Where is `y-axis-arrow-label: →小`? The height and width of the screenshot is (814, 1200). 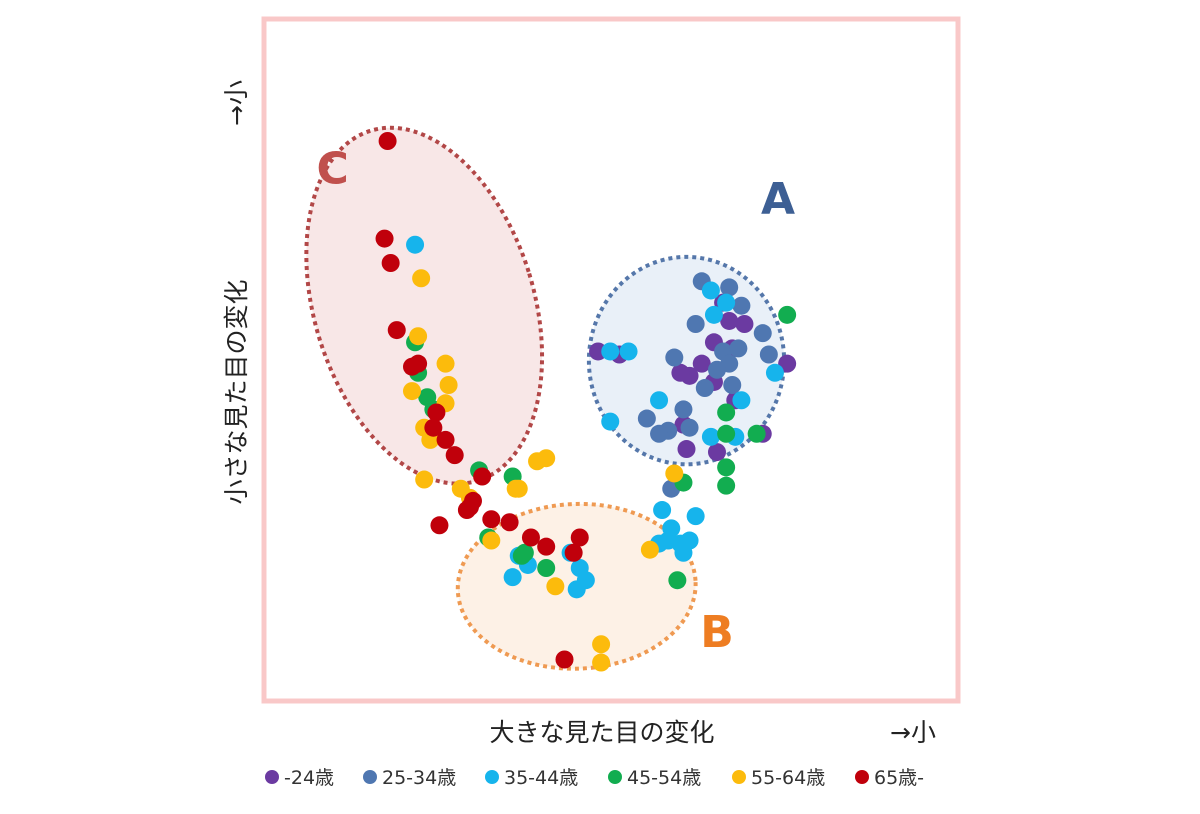
y-axis-arrow-label: →小 is located at coordinates (236, 103).